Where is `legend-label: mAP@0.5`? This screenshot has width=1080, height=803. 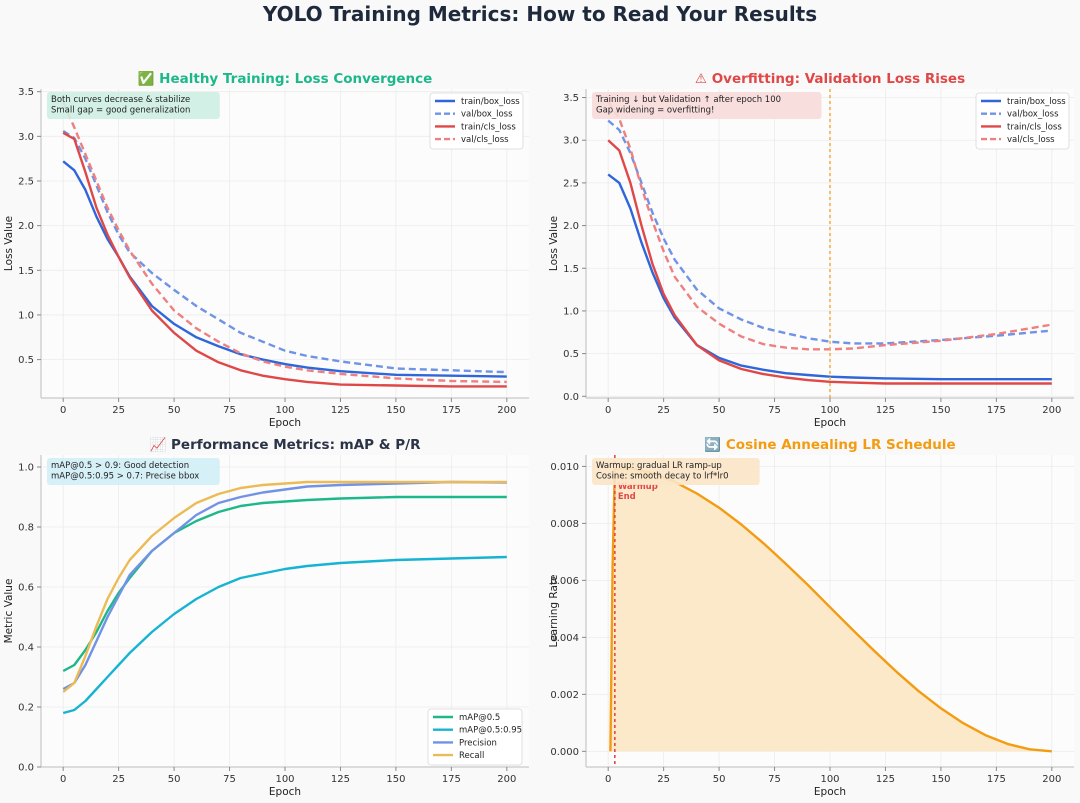 legend-label: mAP@0.5 is located at coordinates (479, 718).